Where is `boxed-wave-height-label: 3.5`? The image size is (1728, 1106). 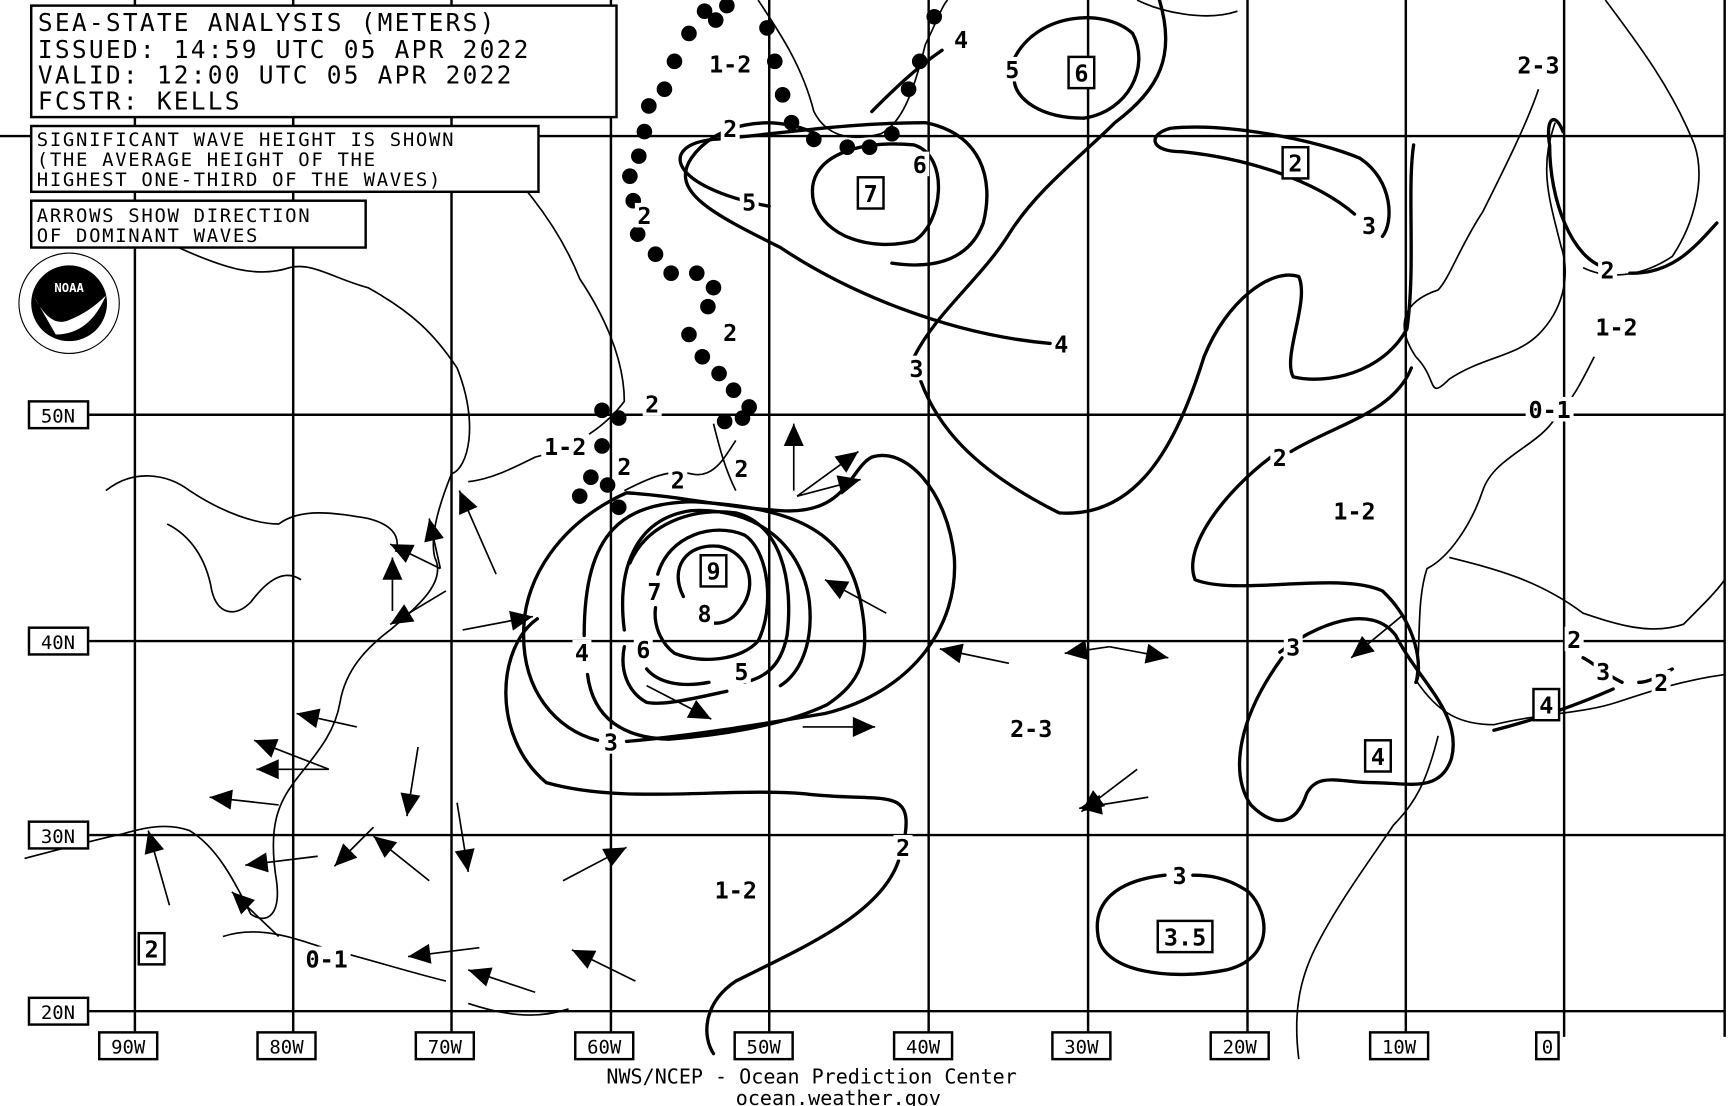 boxed-wave-height-label: 3.5 is located at coordinates (1185, 936).